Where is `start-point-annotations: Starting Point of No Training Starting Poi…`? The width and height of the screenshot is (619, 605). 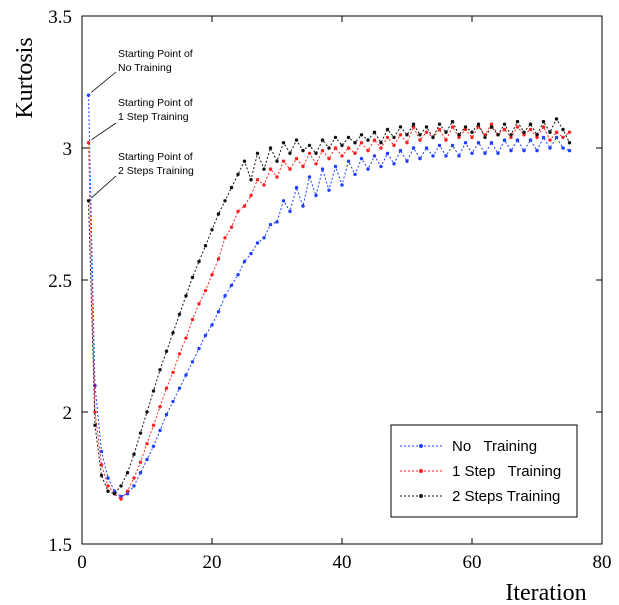 start-point-annotations: Starting Point of No Training Starting Poi… is located at coordinates (142, 123).